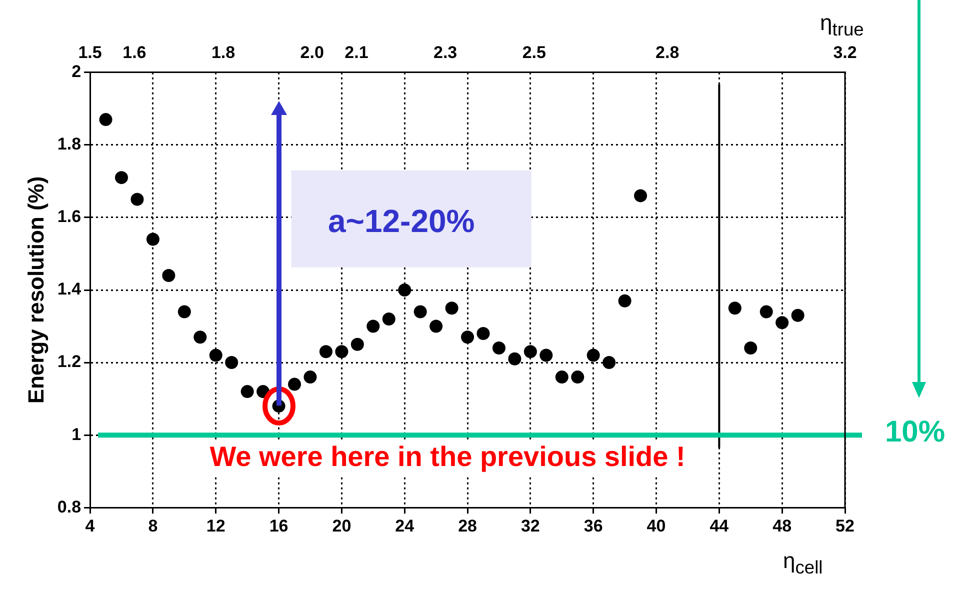 The height and width of the screenshot is (590, 959). Describe the element at coordinates (69, 362) in the screenshot. I see `y-tick-label: 1.2` at that location.